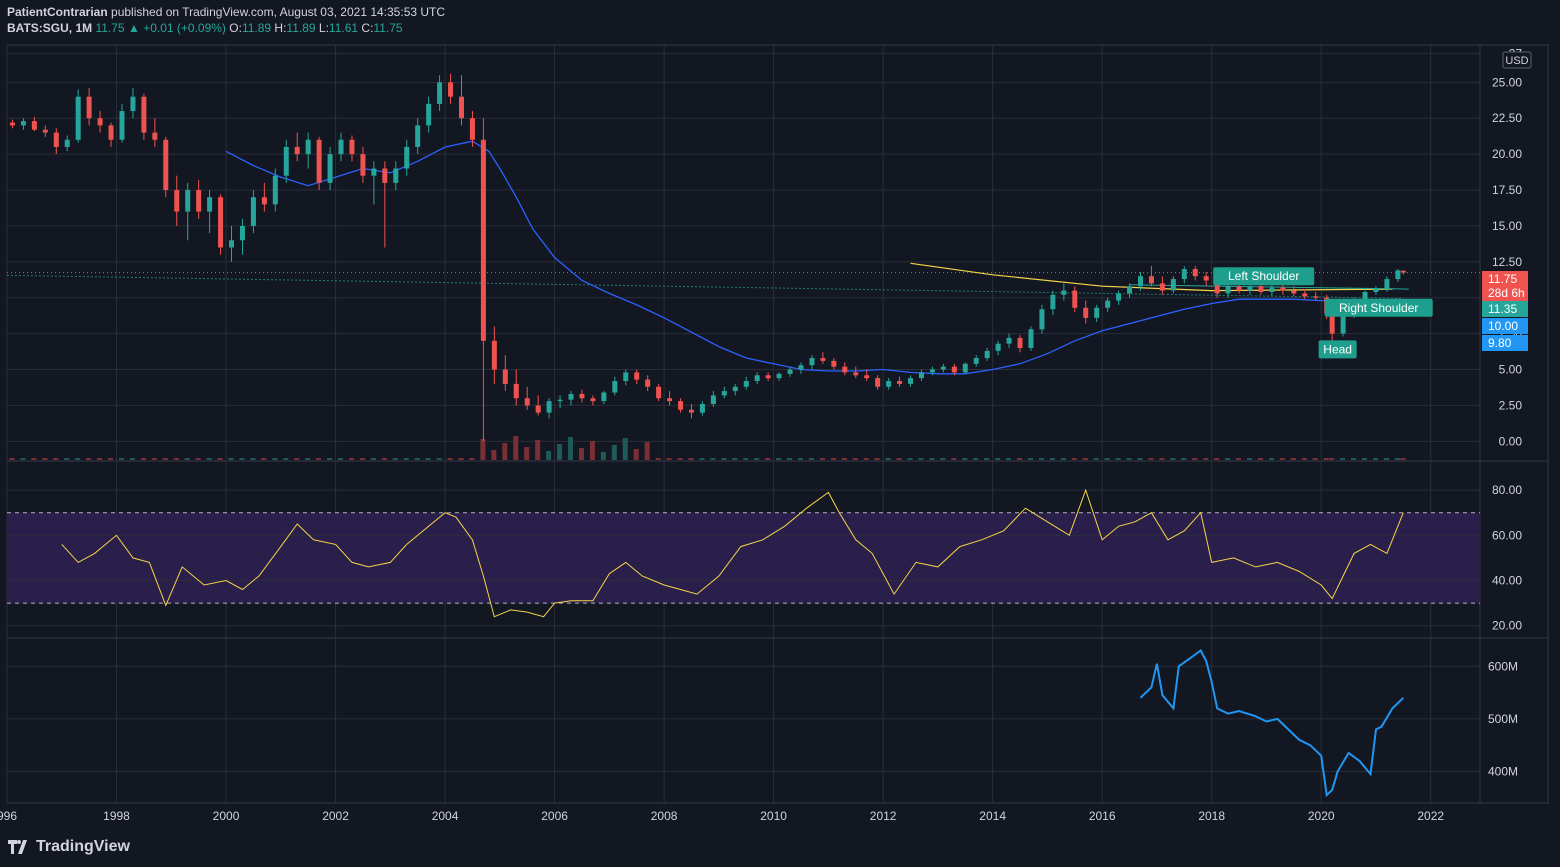 This screenshot has height=867, width=1560. What do you see at coordinates (732, 553) in the screenshot?
I see `rsi-line` at bounding box center [732, 553].